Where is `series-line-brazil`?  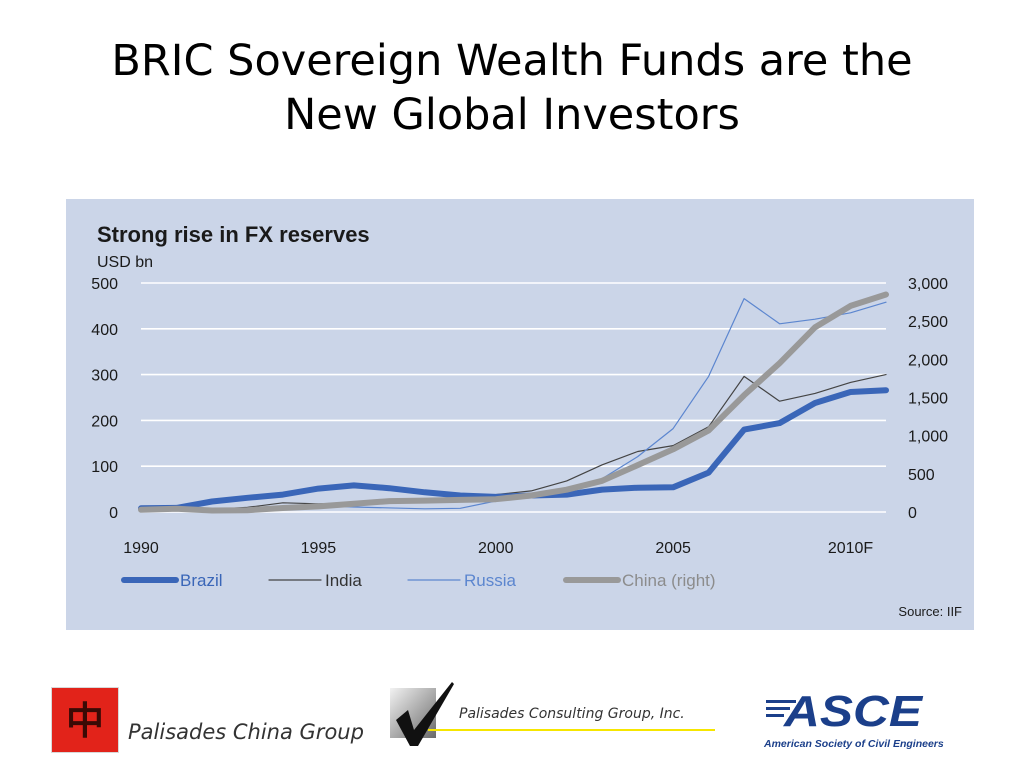
series-line-brazil is located at coordinates (513, 449).